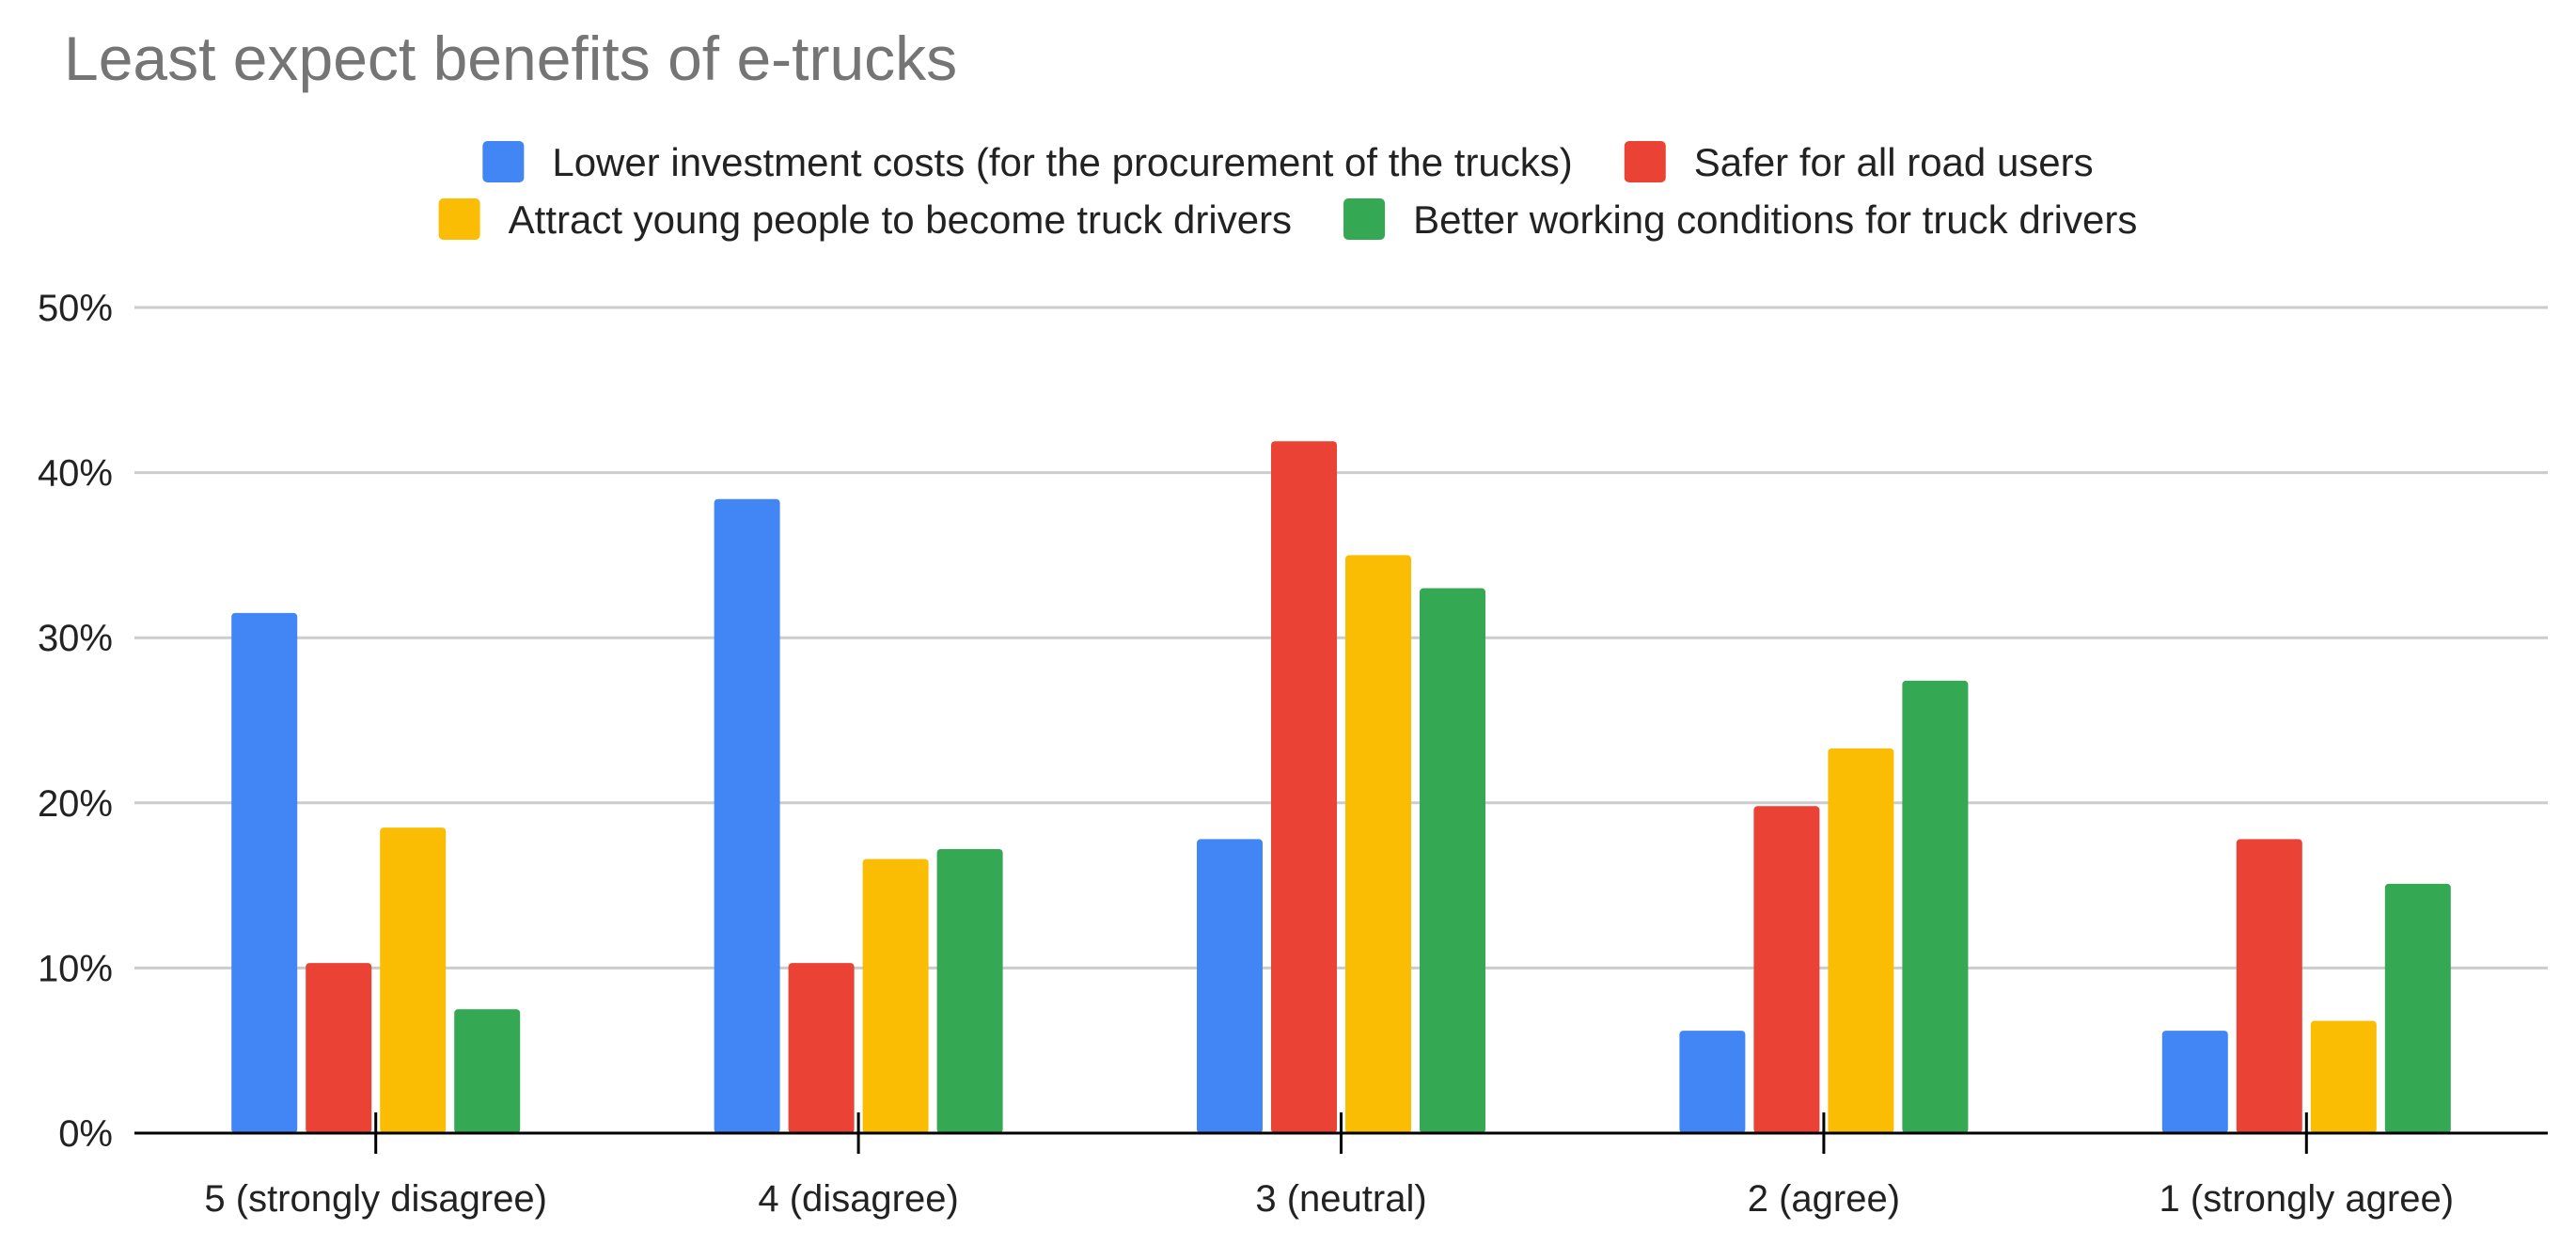  What do you see at coordinates (76, 638) in the screenshot?
I see `y-tick-label: 30%` at bounding box center [76, 638].